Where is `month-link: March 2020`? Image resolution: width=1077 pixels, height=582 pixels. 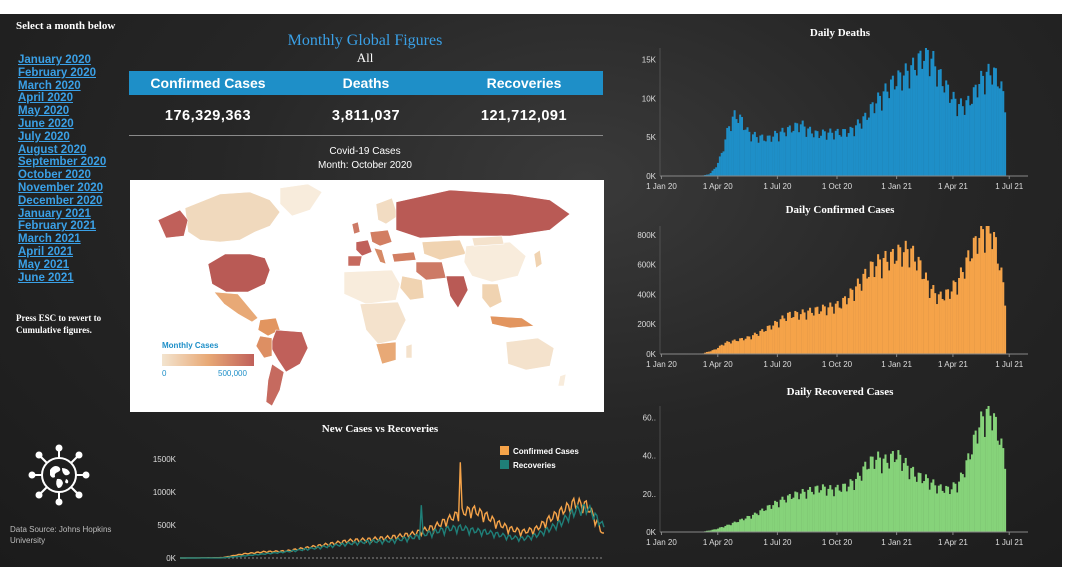
month-link: March 2020 is located at coordinates (49, 85).